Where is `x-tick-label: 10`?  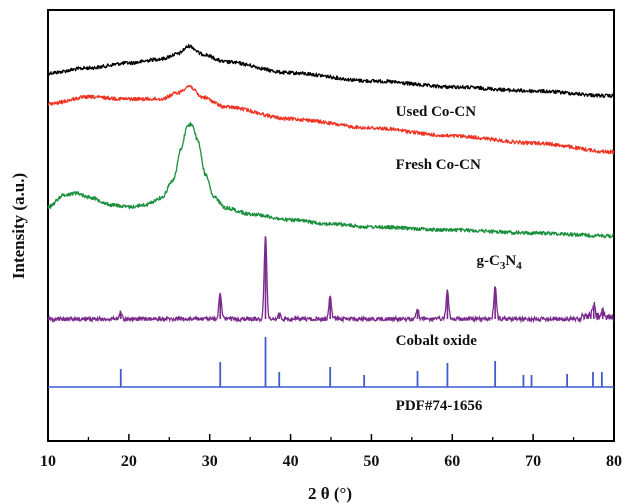
x-tick-label: 10 is located at coordinates (48, 461).